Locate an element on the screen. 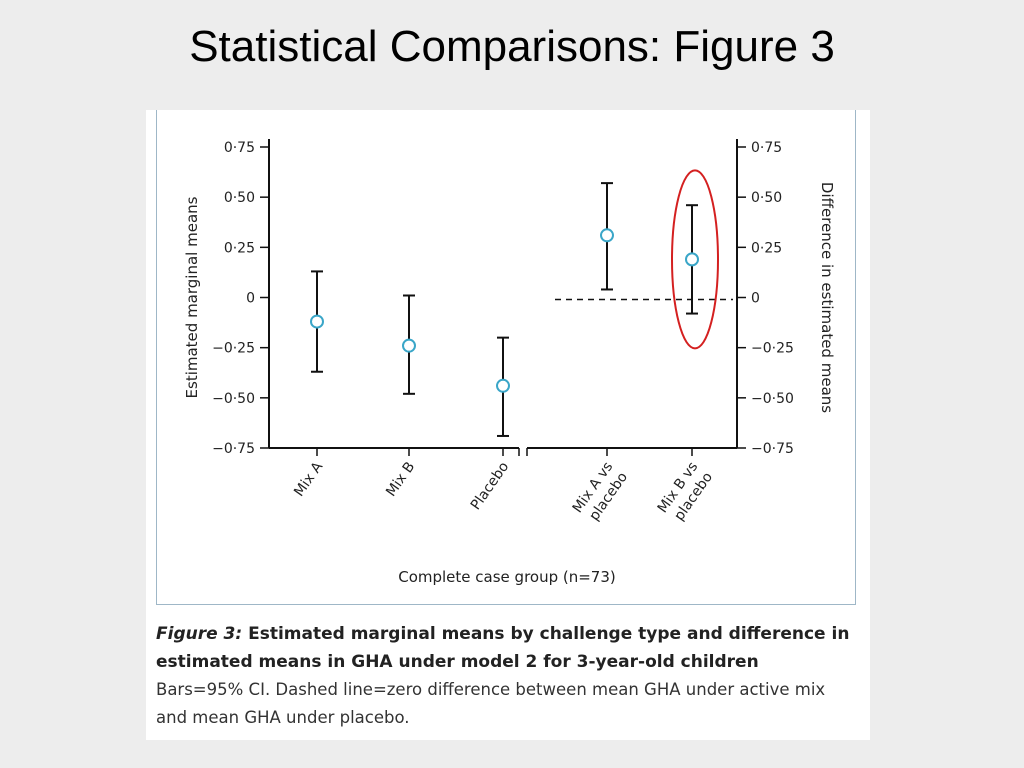  x-category-label-line: Mix A is located at coordinates (308, 479).